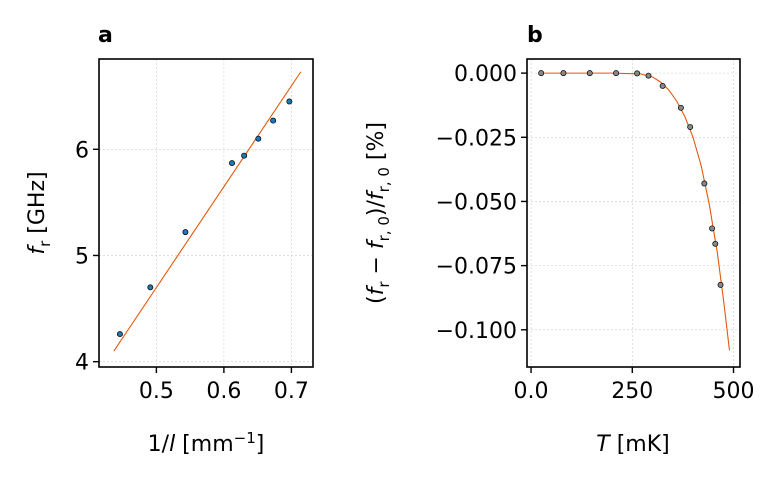 The image size is (780, 479). What do you see at coordinates (485, 74) in the screenshot?
I see `panel-b-y-tick-label: 0.000` at bounding box center [485, 74].